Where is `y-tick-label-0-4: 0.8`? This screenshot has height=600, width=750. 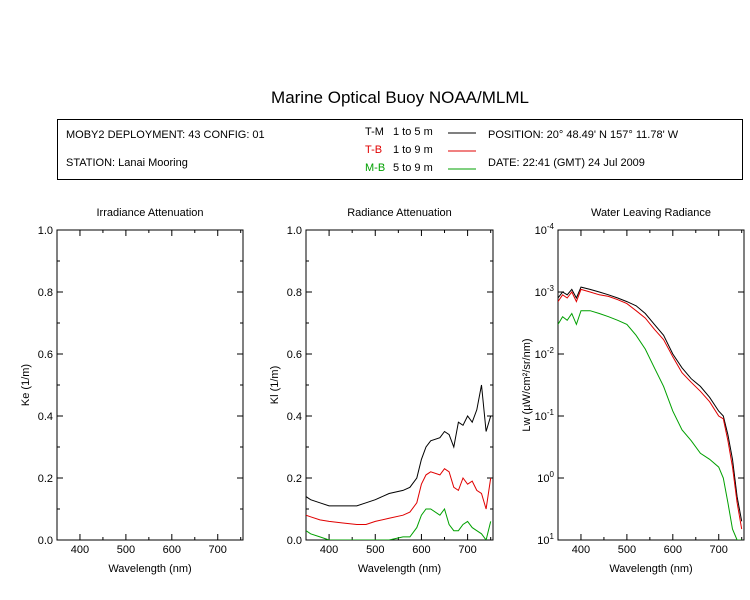
y-tick-label-0-4: 0.8 is located at coordinates (45, 293).